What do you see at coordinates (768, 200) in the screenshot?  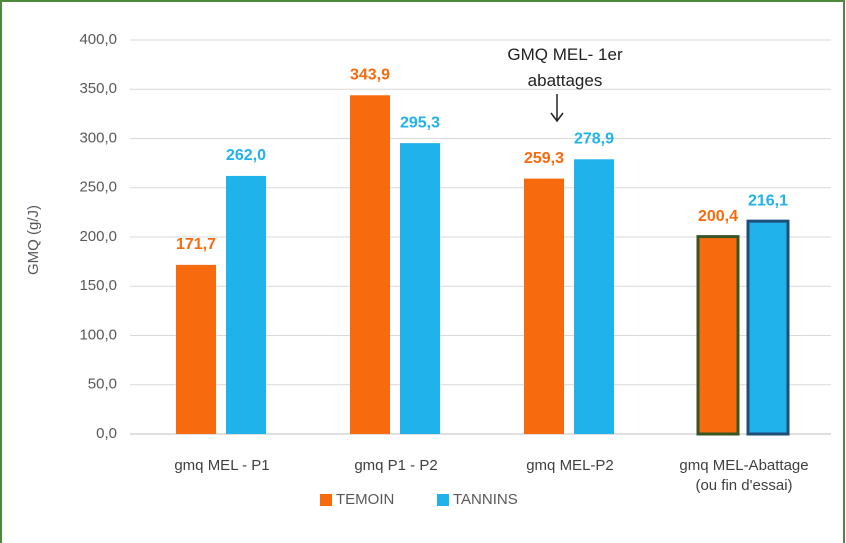 I see `data-label: 216,1` at bounding box center [768, 200].